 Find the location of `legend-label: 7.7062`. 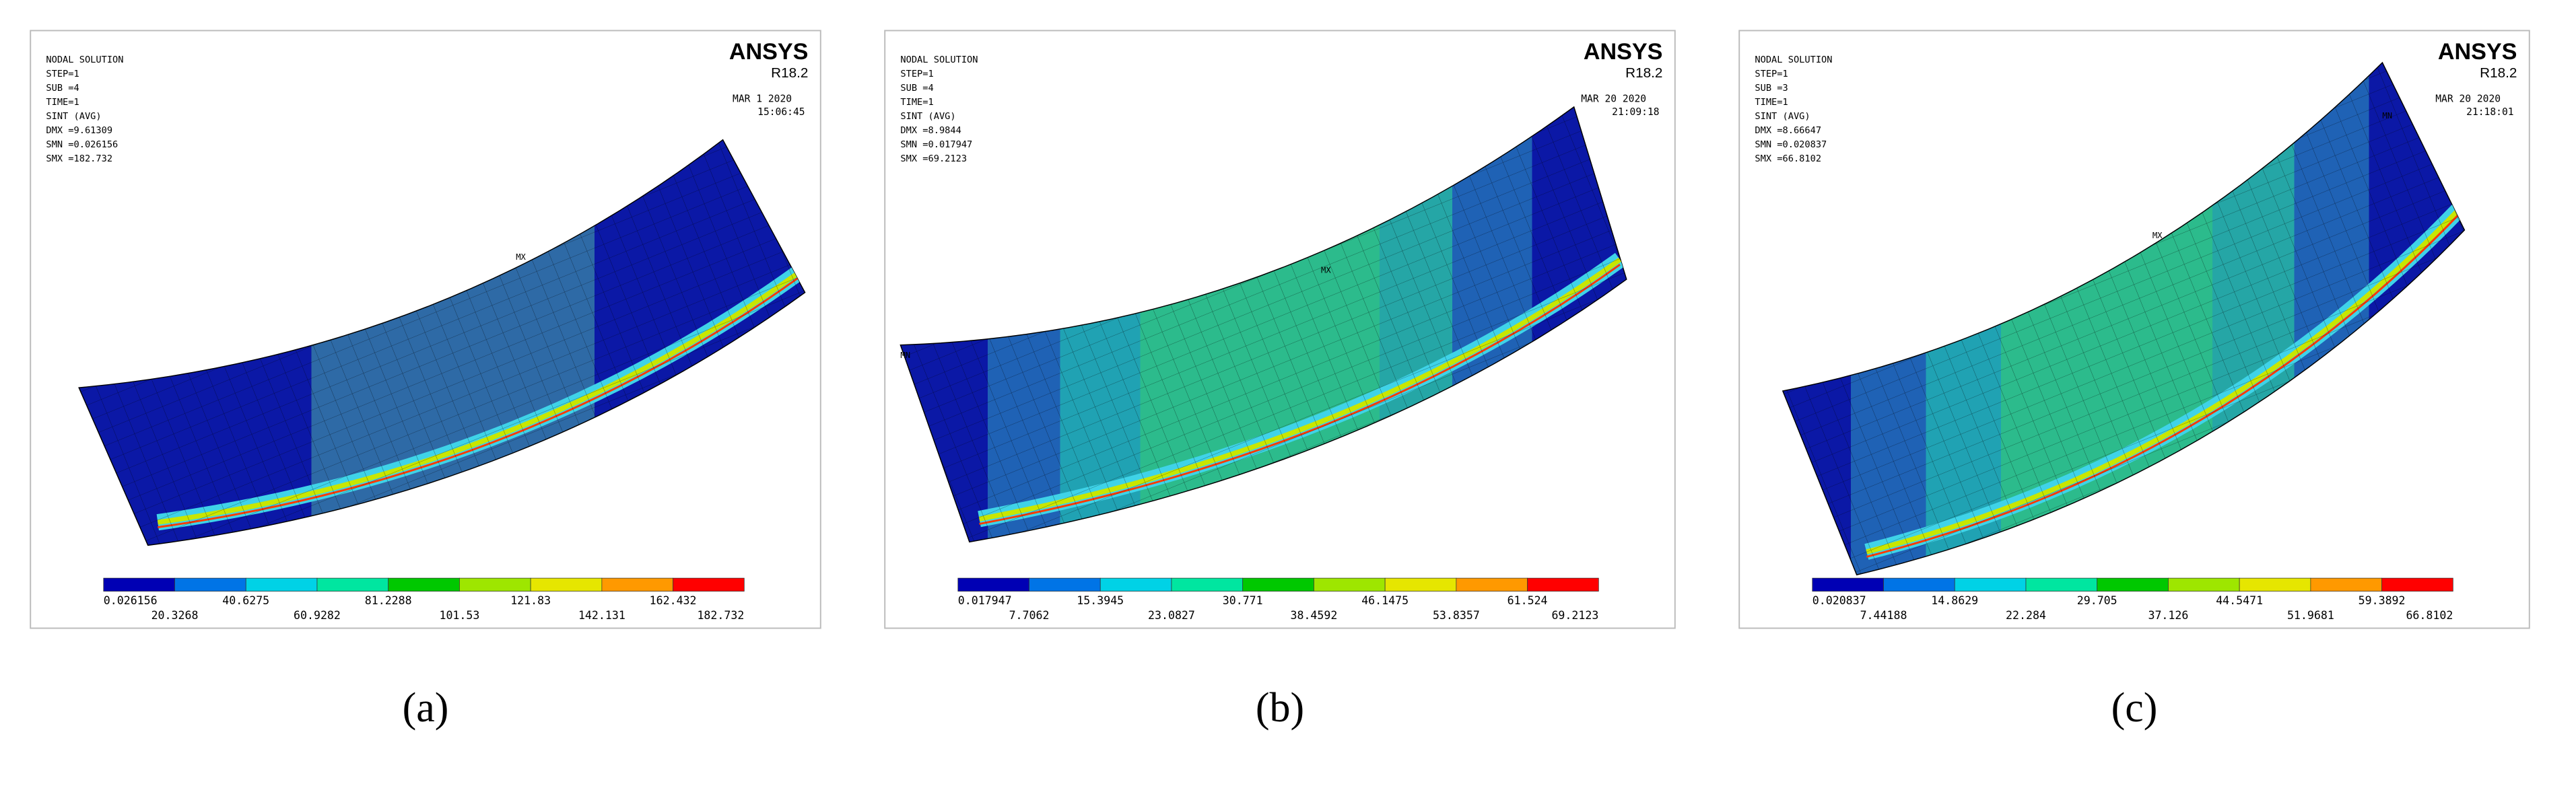

legend-label: 7.7062 is located at coordinates (1029, 615).